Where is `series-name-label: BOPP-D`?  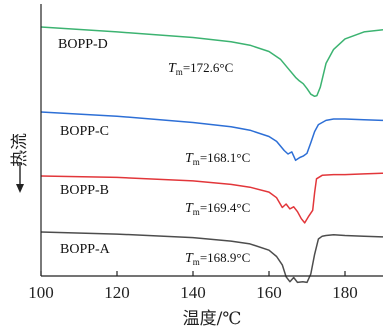 series-name-label: BOPP-D is located at coordinates (83, 44).